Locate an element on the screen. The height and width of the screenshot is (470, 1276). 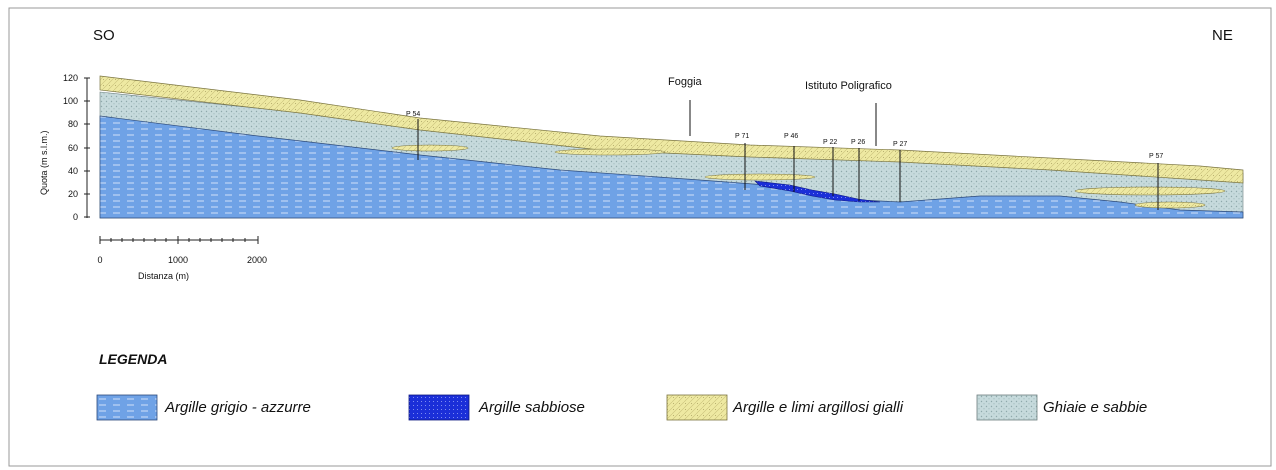
place-label-foggia: Foggia is located at coordinates (685, 82).